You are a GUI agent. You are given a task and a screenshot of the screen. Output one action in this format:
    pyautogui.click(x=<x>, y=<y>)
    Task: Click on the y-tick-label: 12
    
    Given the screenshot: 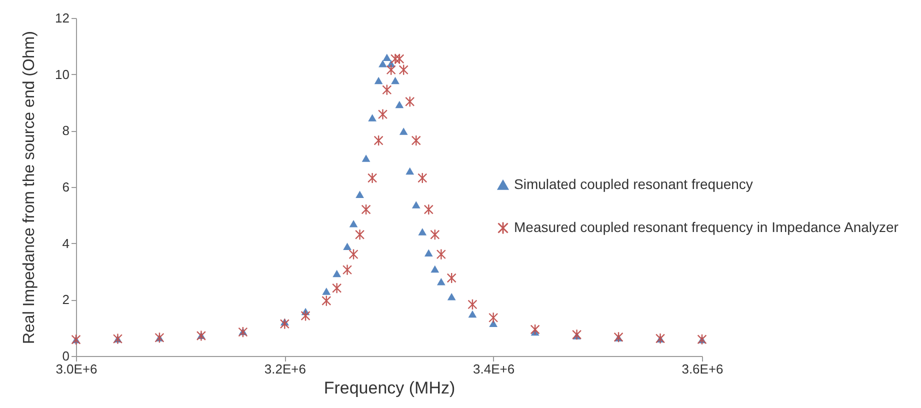 What is the action you would take?
    pyautogui.click(x=62, y=18)
    